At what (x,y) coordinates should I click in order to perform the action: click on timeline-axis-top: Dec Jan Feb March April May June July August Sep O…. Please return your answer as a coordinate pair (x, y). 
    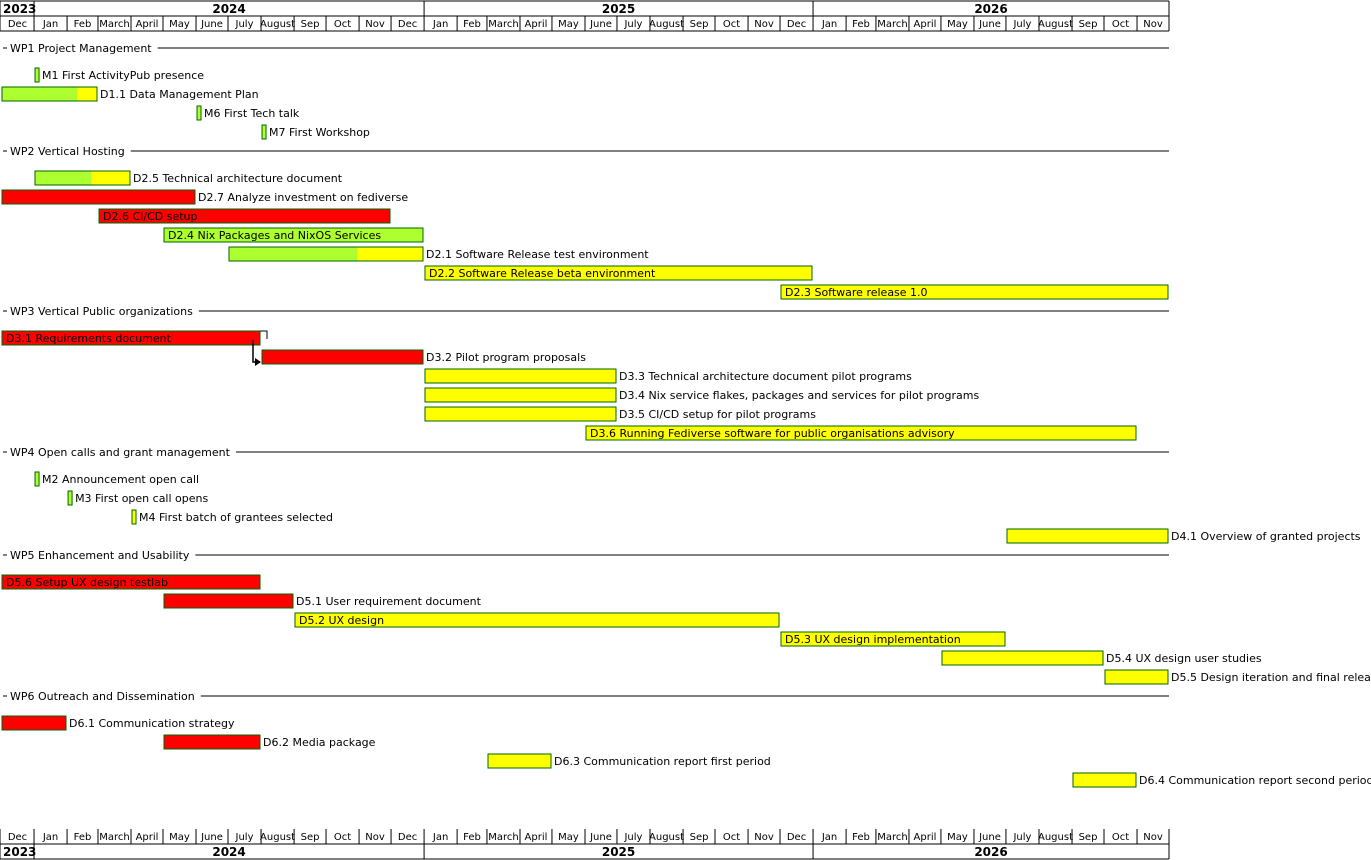
    Looking at the image, I should click on (585, 16).